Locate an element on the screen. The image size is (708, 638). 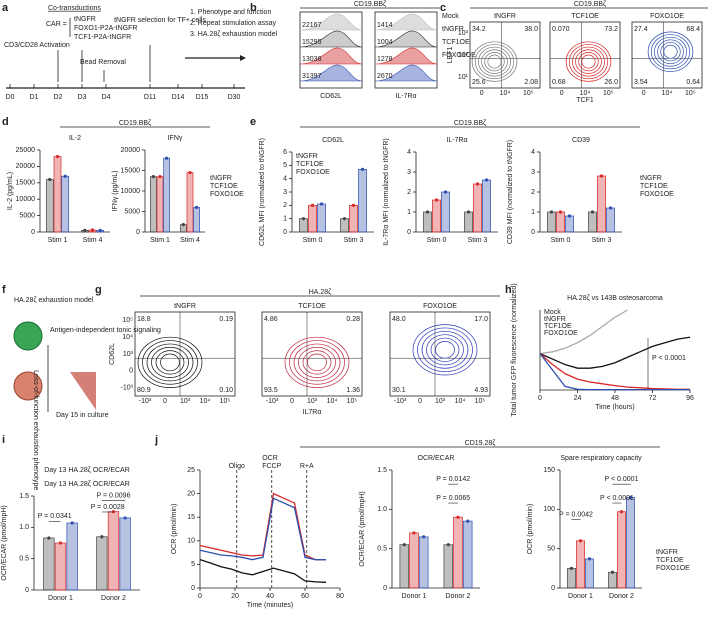
tick-label: 10¹ is located at coordinates (463, 77).